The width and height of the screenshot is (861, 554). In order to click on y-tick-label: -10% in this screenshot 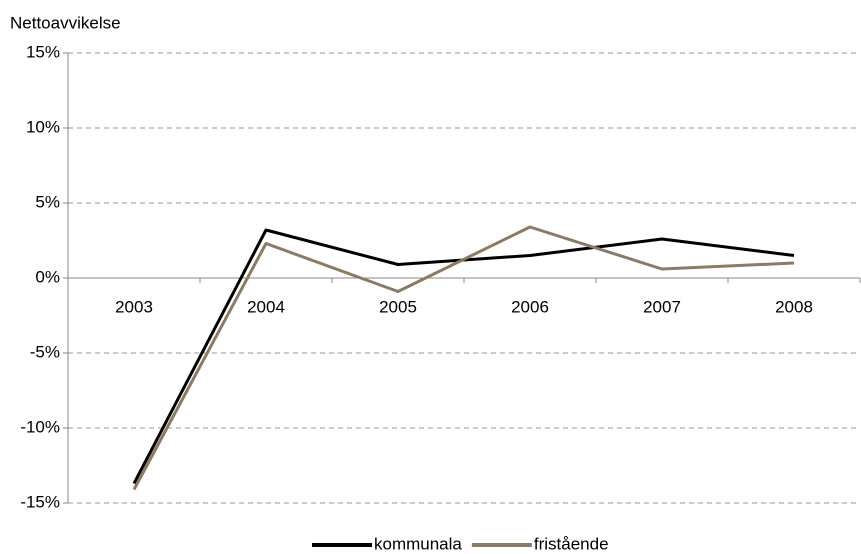, I will do `click(40, 426)`.